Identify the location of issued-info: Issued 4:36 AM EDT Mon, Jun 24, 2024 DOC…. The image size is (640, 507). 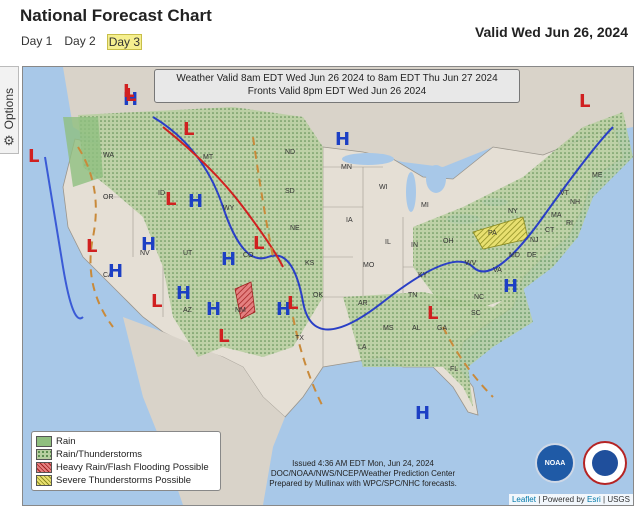
(363, 474).